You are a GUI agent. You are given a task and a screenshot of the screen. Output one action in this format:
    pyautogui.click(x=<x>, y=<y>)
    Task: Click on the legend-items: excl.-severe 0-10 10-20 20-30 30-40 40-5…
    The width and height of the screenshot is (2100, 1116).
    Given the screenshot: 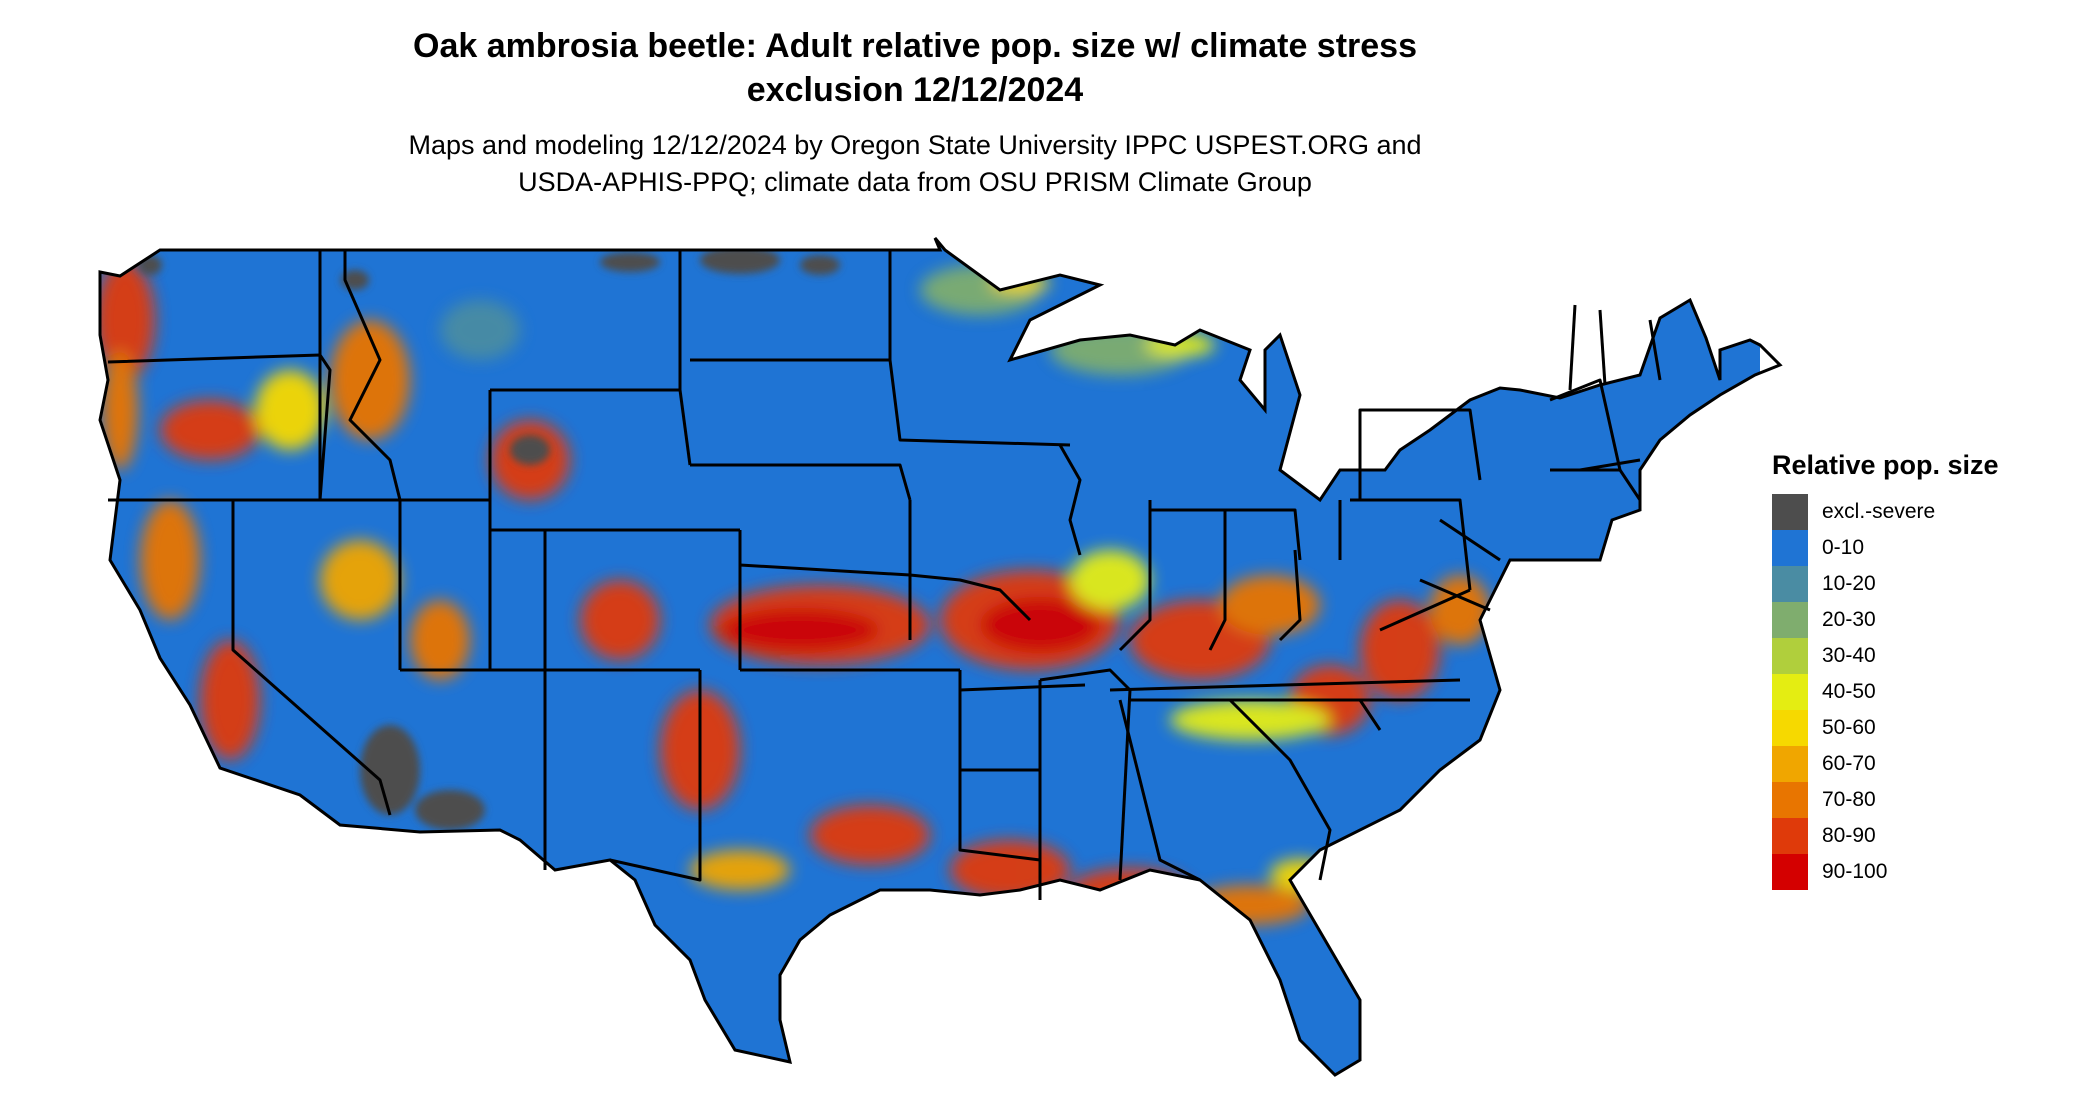 What is the action you would take?
    pyautogui.click(x=1885, y=692)
    